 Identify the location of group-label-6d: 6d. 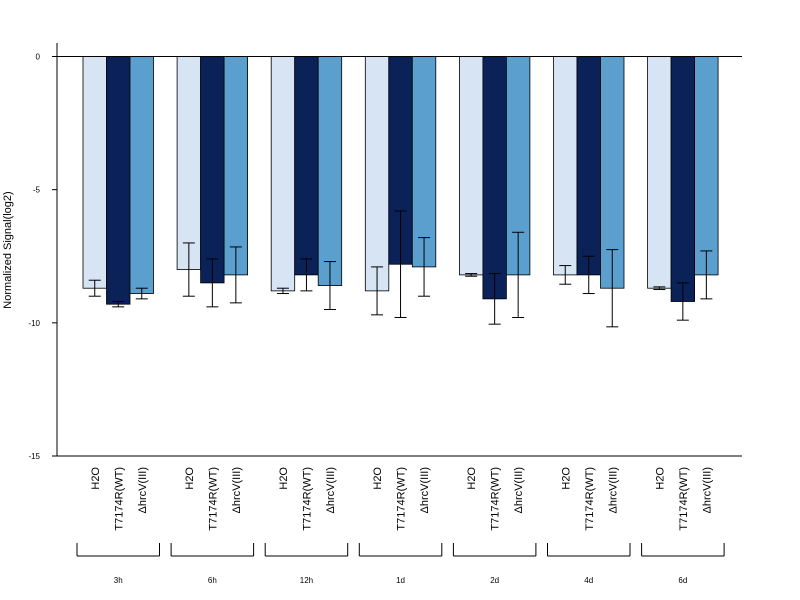
(682, 580).